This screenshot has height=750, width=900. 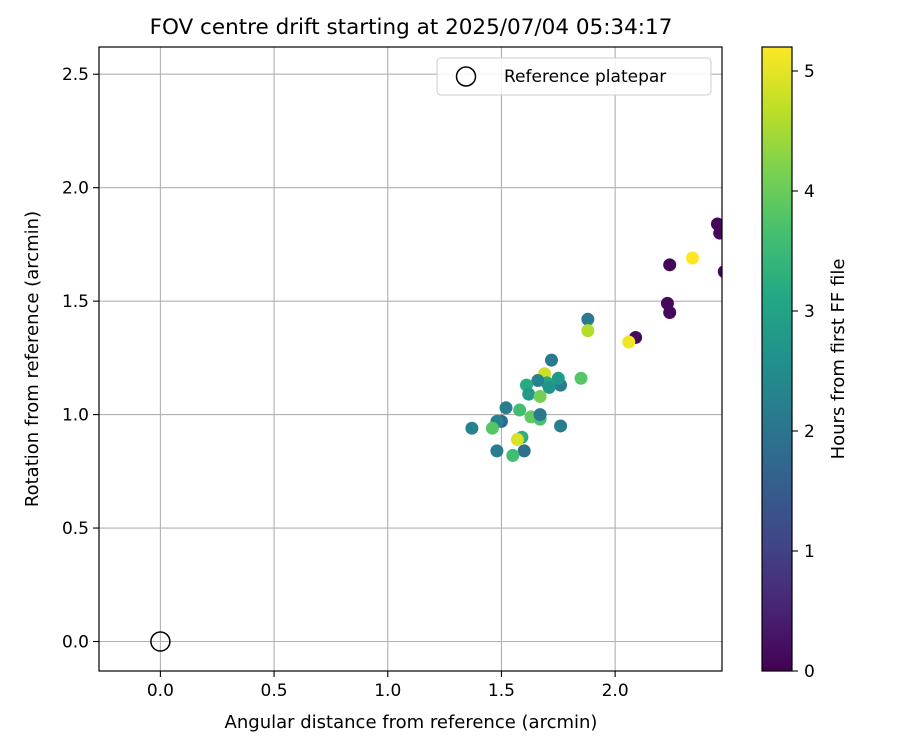 What do you see at coordinates (838, 359) in the screenshot?
I see `colorbar-label: Hours from first FF file` at bounding box center [838, 359].